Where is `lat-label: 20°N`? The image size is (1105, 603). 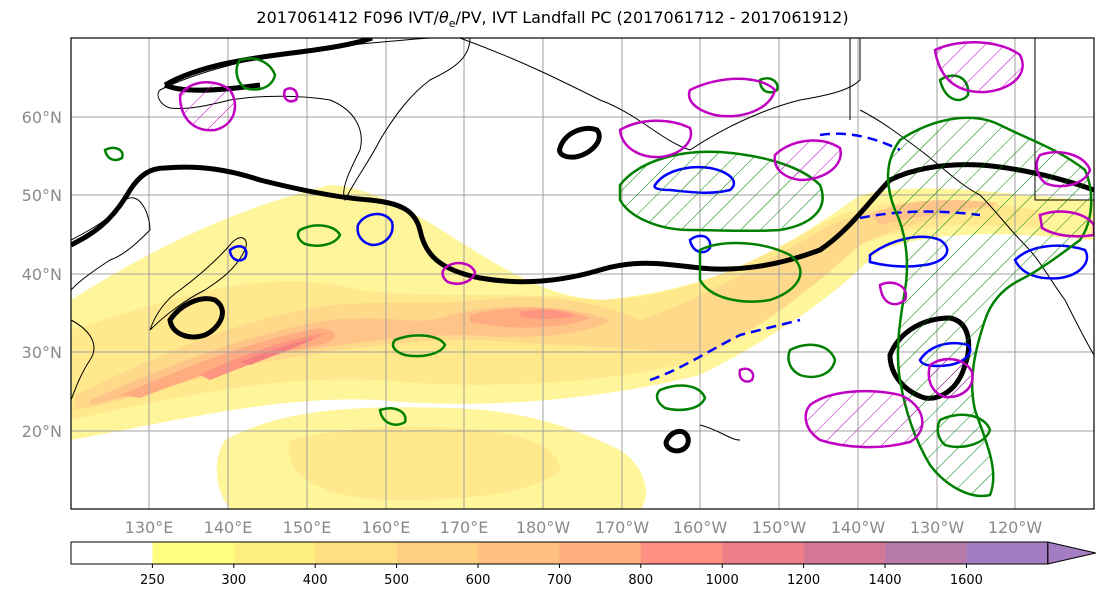 lat-label: 20°N is located at coordinates (42, 431).